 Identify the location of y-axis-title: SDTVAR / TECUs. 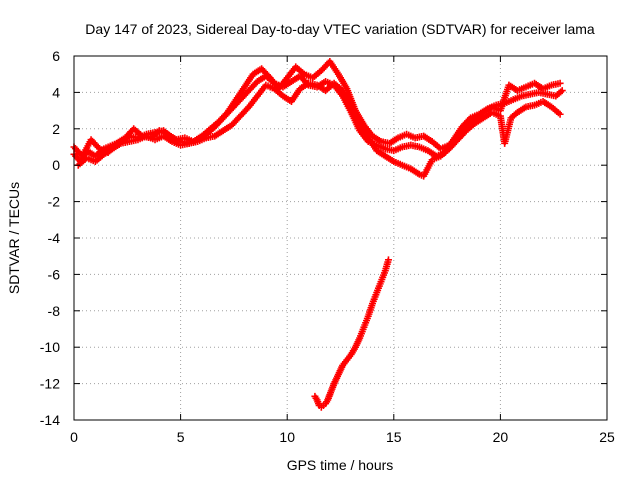
(14, 238).